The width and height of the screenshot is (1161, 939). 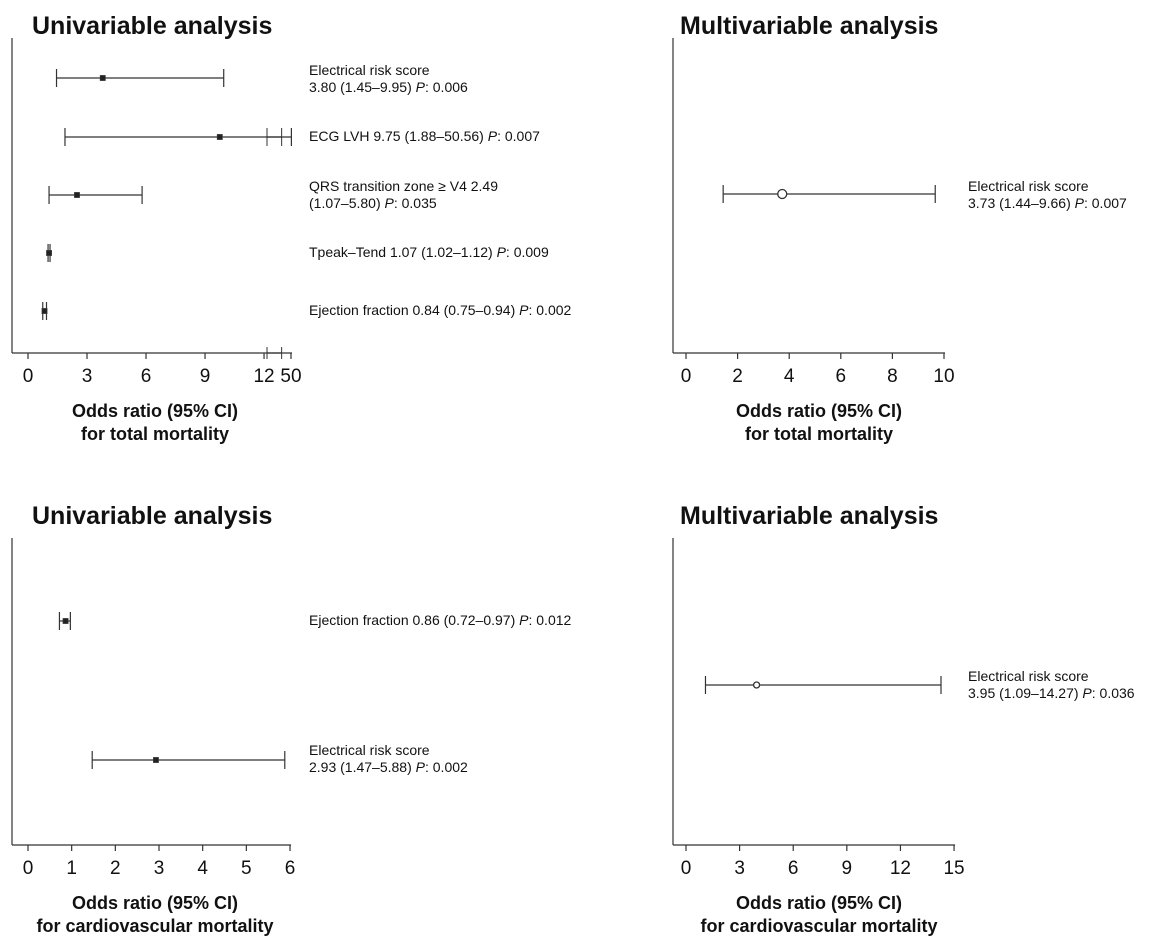 I want to click on row-stat-text: 3.80 (1.45–9.95), so click(x=362, y=87).